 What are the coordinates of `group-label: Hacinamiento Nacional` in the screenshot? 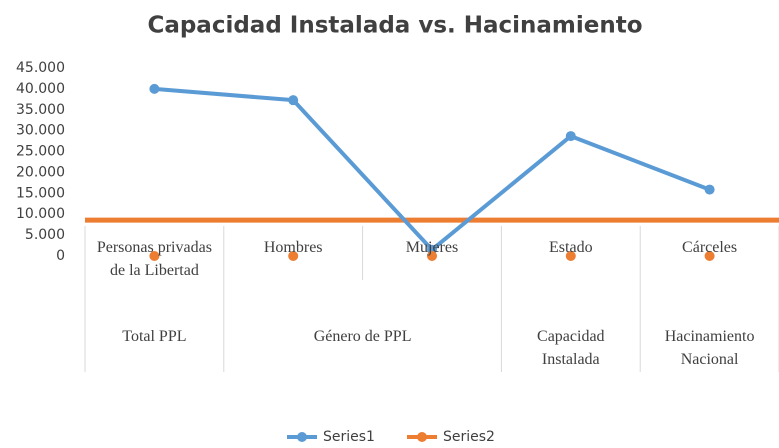 It's located at (709, 348).